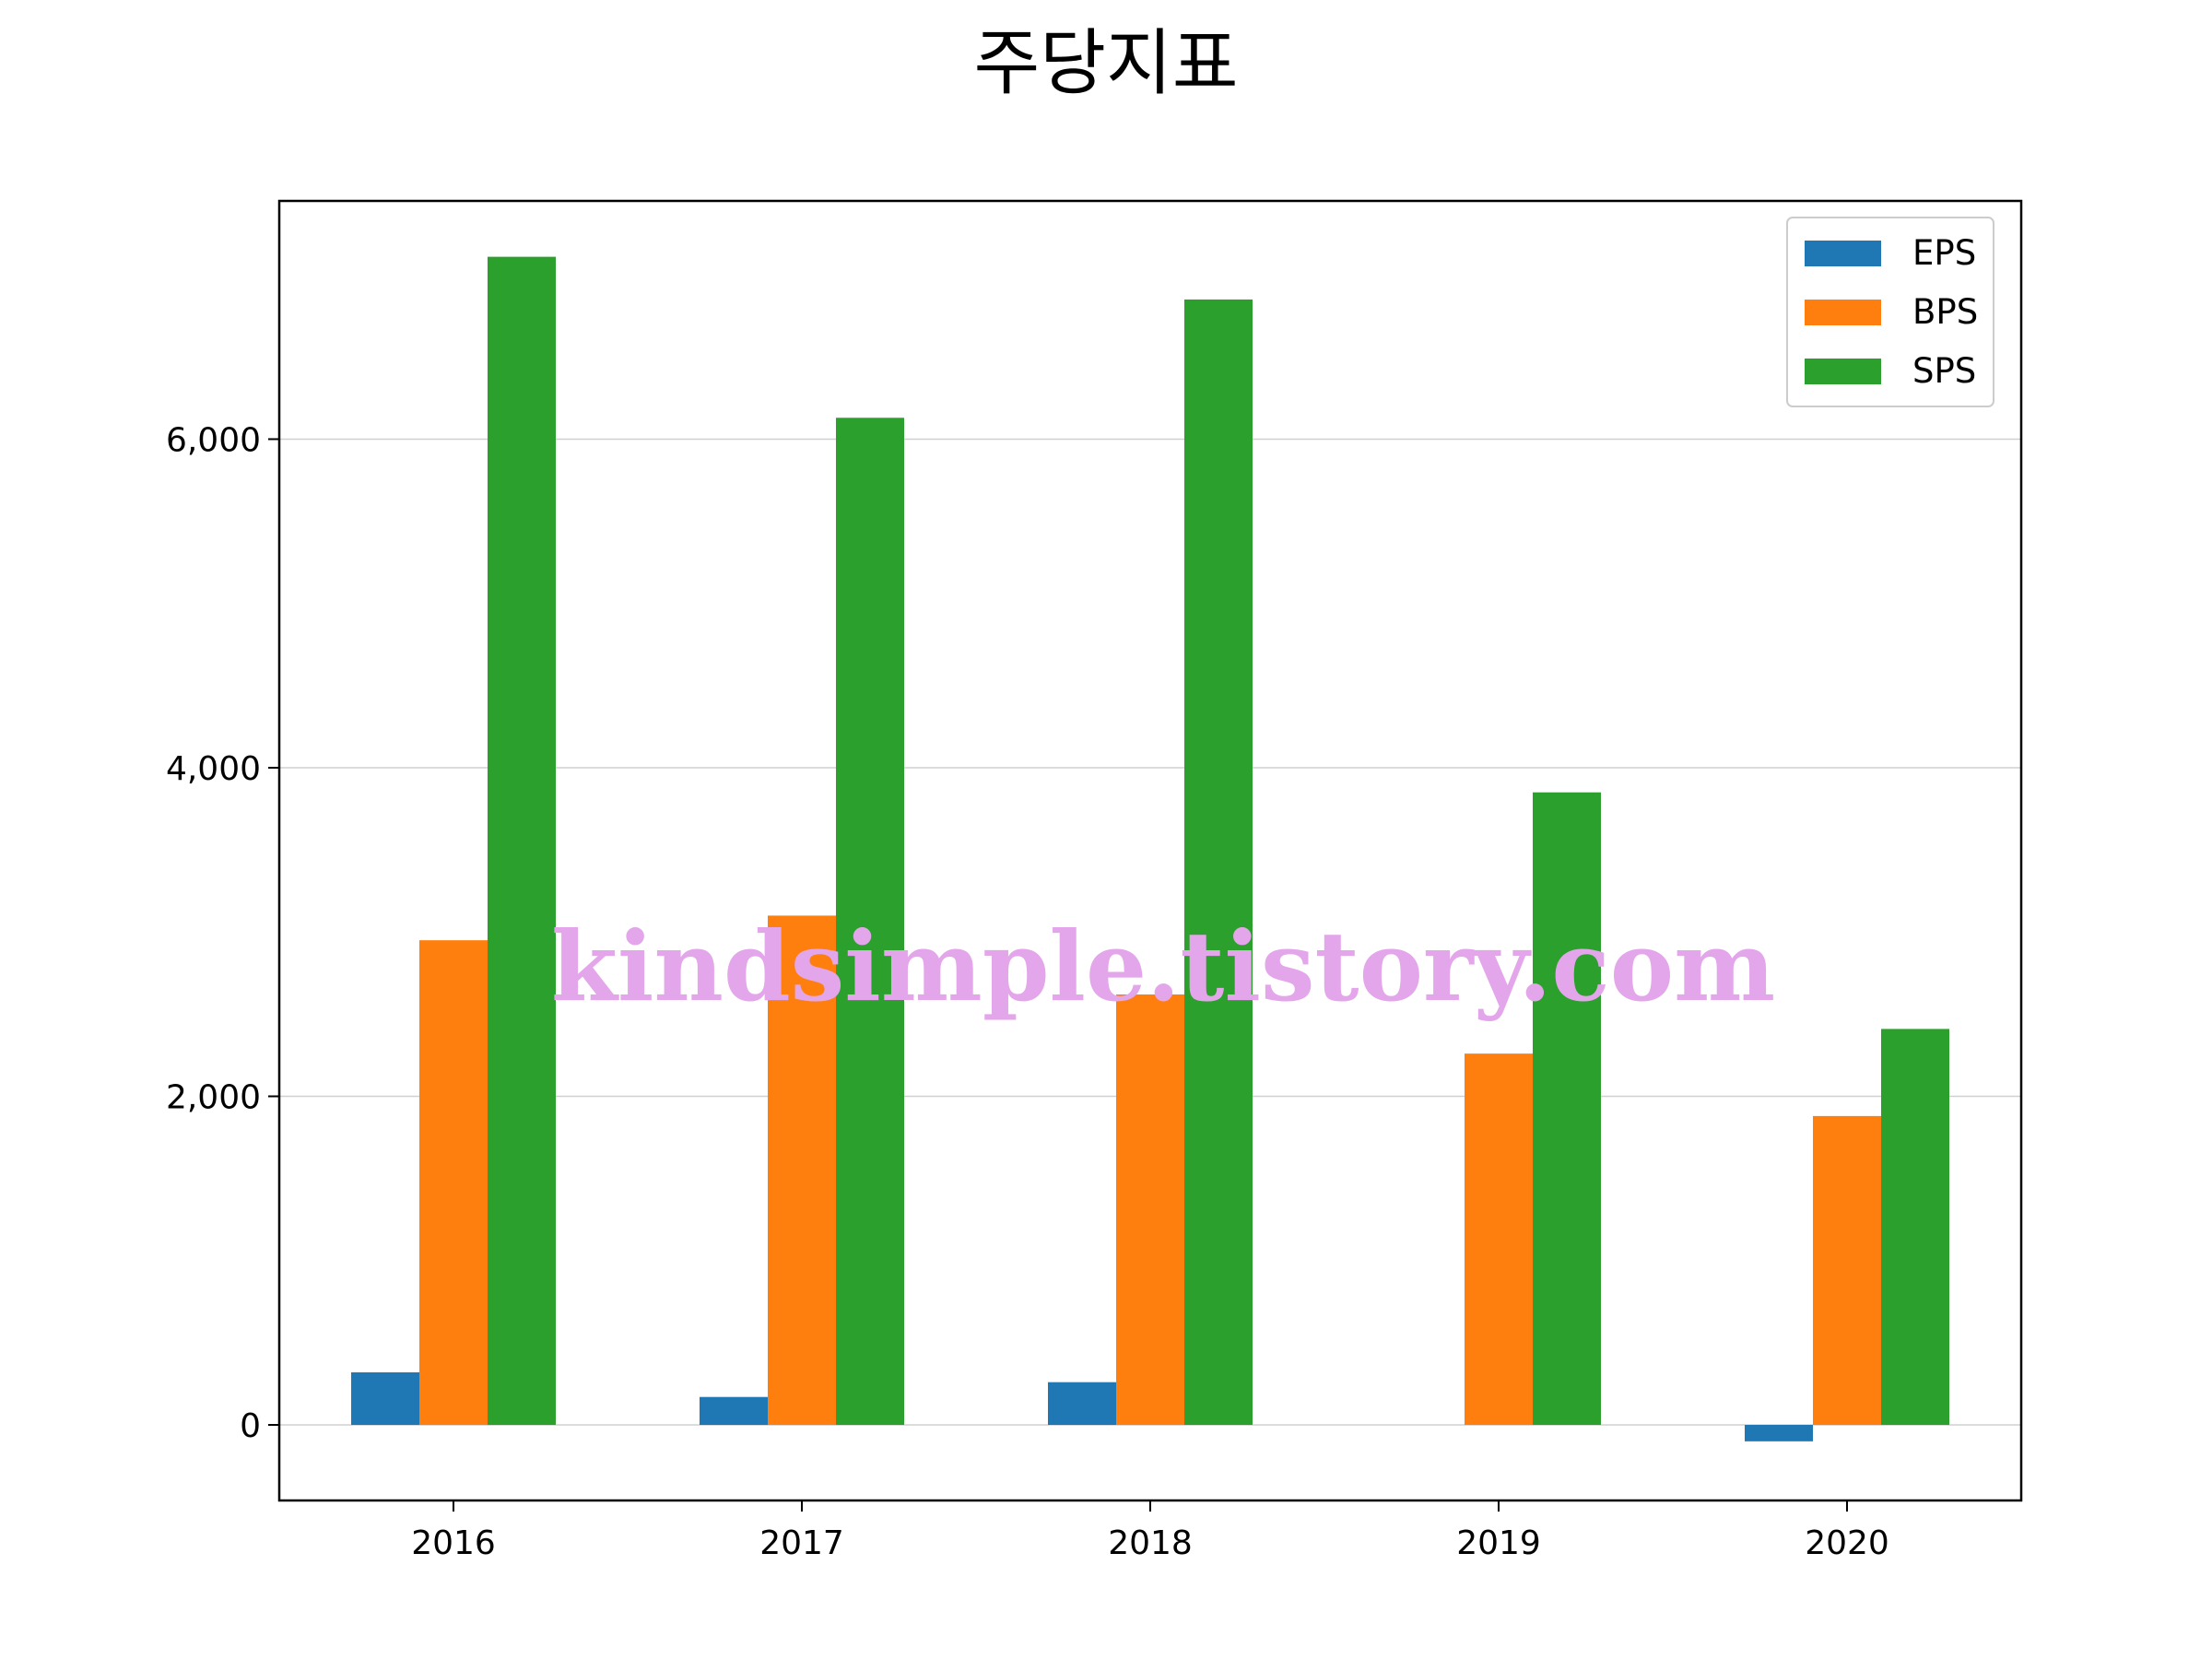 The image size is (2212, 1659). I want to click on x-tick-label: 2019, so click(1498, 1543).